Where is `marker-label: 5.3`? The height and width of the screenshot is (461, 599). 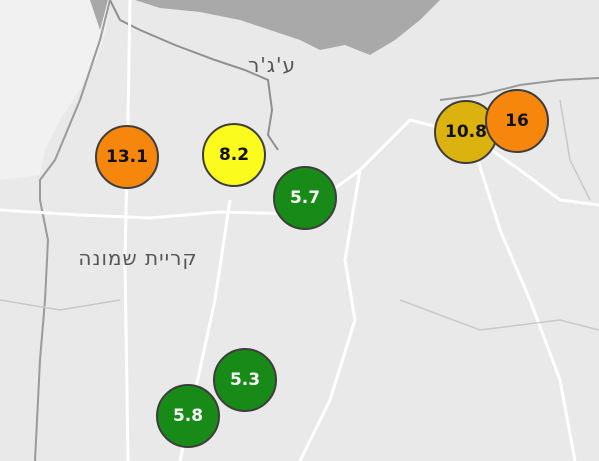 marker-label: 5.3 is located at coordinates (245, 380).